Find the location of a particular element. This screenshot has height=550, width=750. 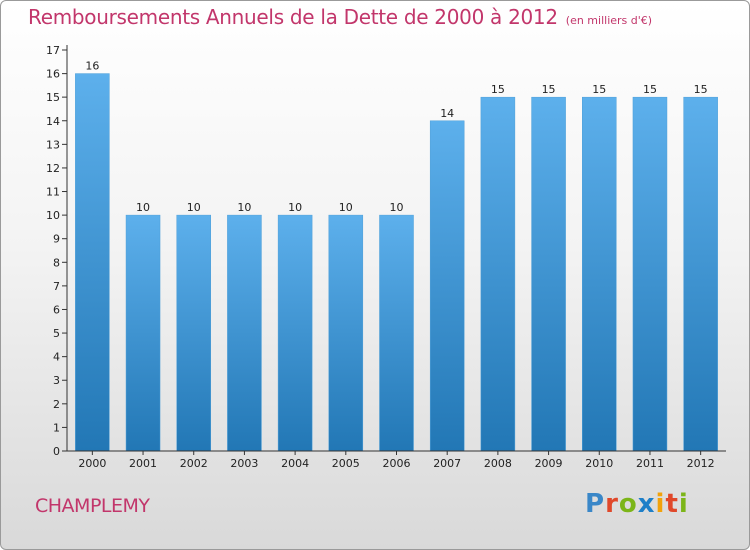

y-tick-label: 2 is located at coordinates (56, 404).